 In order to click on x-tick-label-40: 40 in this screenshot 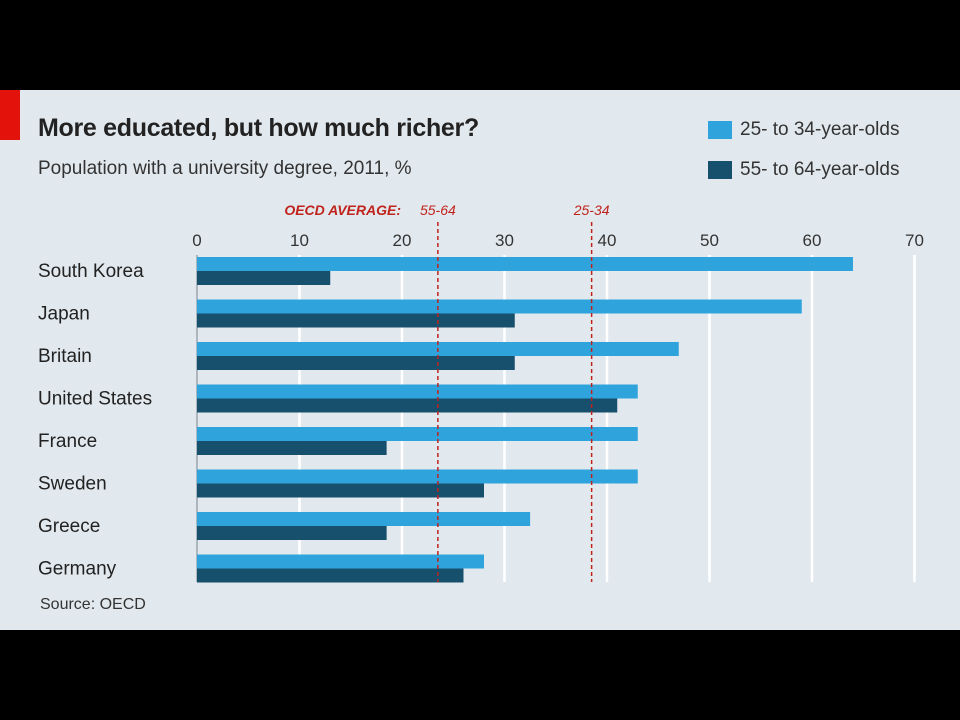, I will do `click(607, 240)`.